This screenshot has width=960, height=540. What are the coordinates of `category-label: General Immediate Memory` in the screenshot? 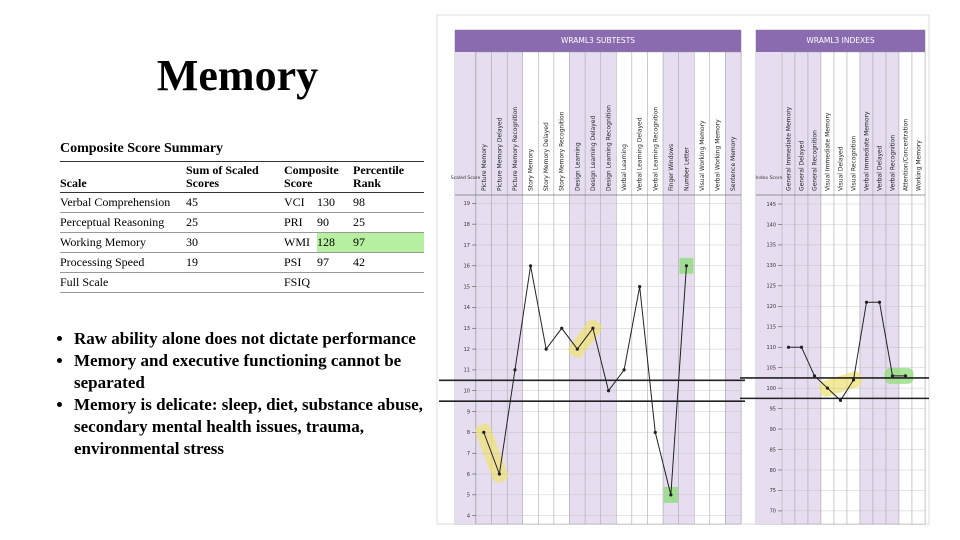 It's located at (789, 148).